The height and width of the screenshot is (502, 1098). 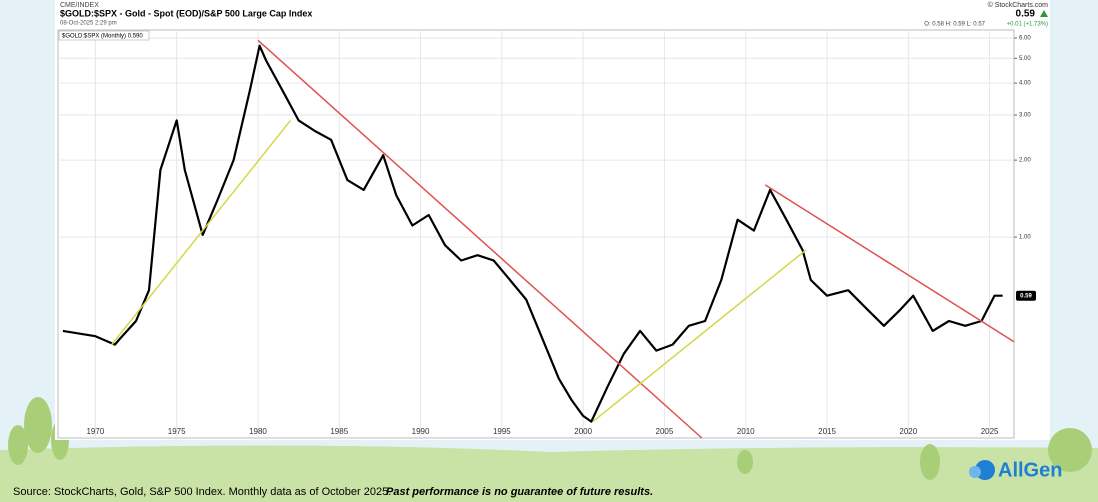 I want to click on x-tick-label: 1980, so click(x=258, y=431).